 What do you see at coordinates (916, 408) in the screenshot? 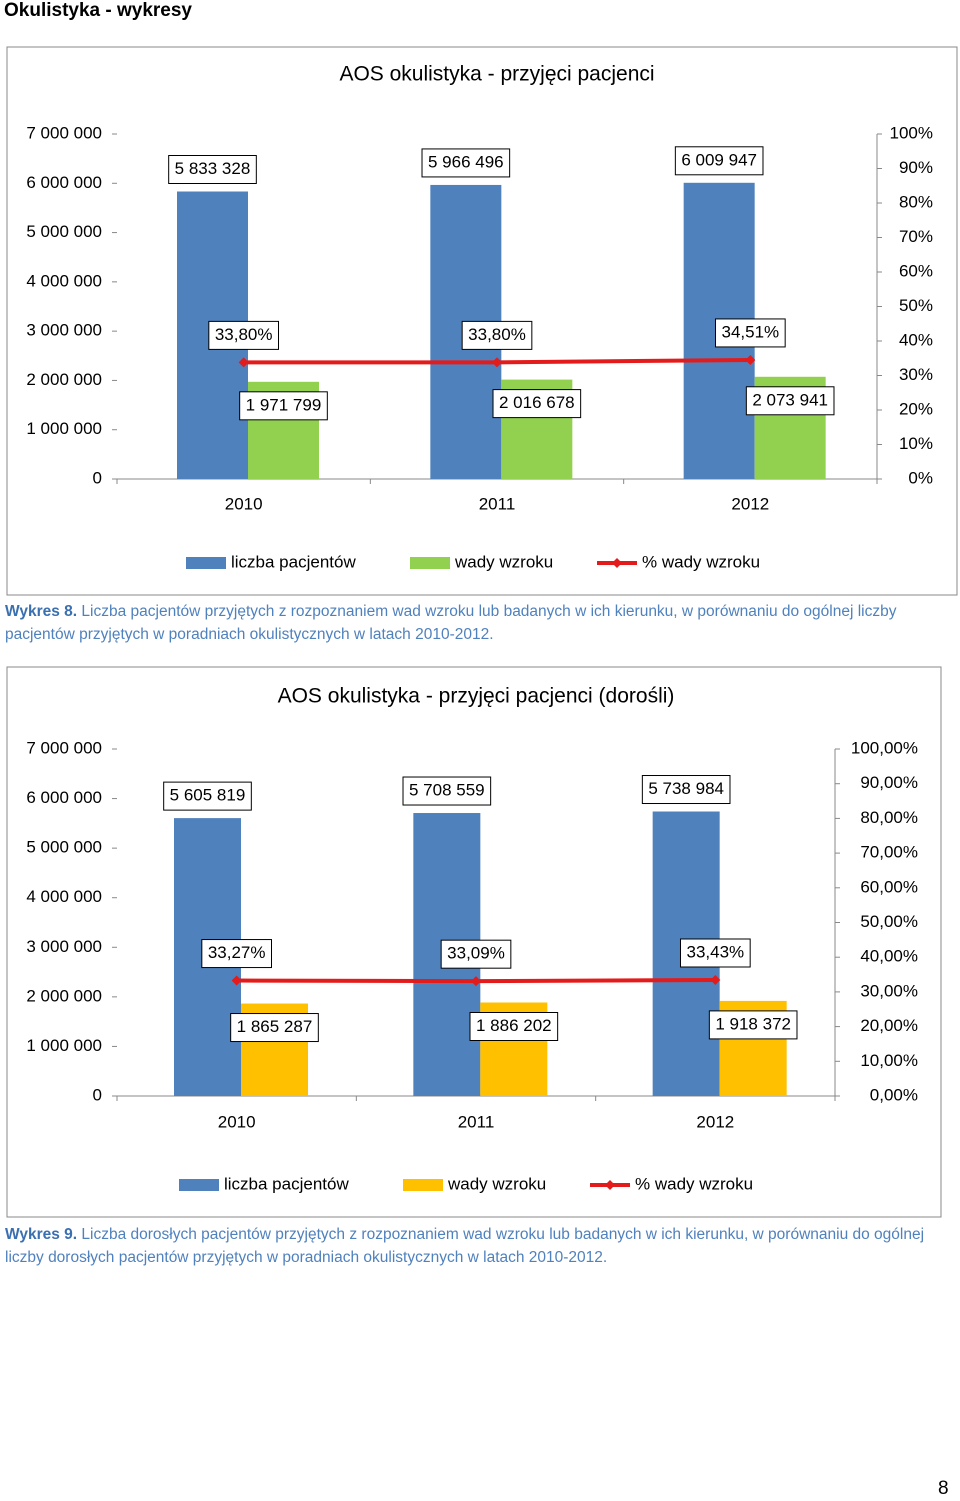
I see `y2-tick-label: 20%` at bounding box center [916, 408].